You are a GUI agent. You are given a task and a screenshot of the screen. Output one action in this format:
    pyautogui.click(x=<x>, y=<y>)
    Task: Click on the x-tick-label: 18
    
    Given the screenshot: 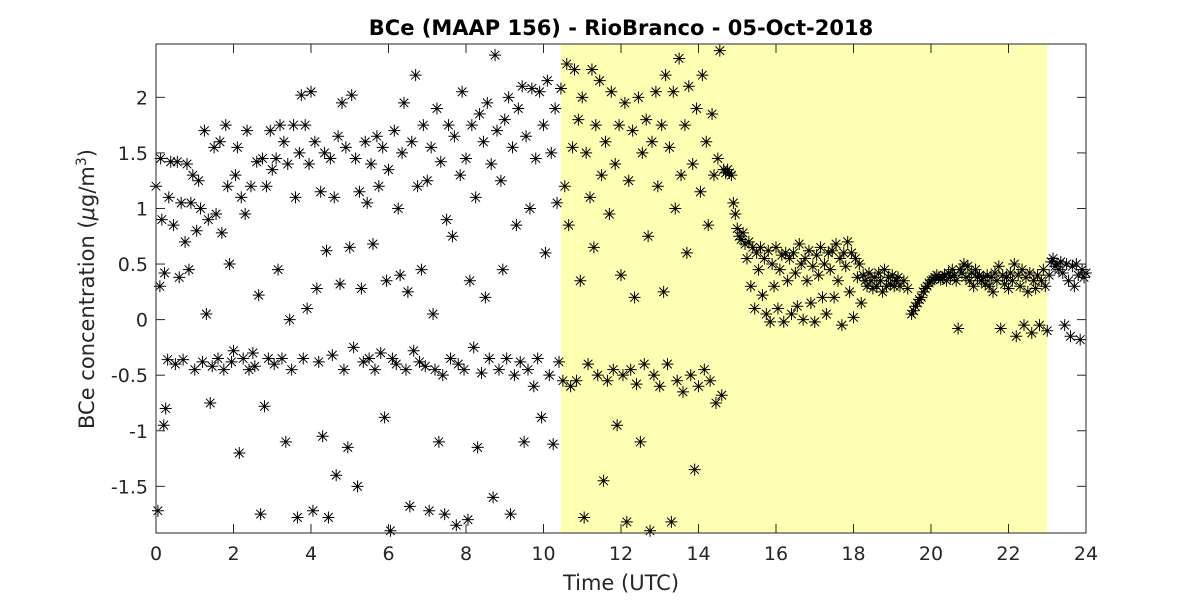 What is the action you would take?
    pyautogui.click(x=853, y=554)
    